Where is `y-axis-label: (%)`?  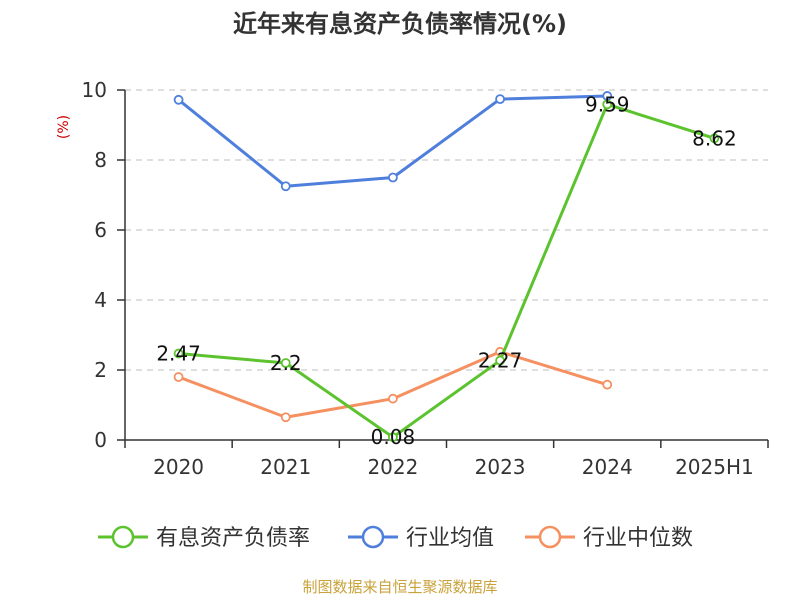
y-axis-label: (%) is located at coordinates (64, 127).